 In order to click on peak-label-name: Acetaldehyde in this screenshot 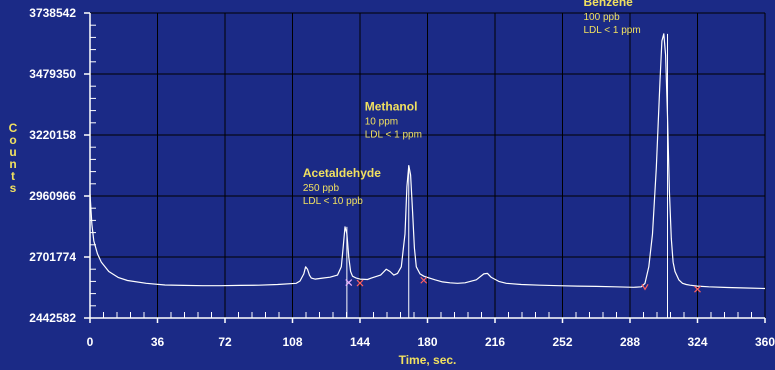, I will do `click(342, 173)`.